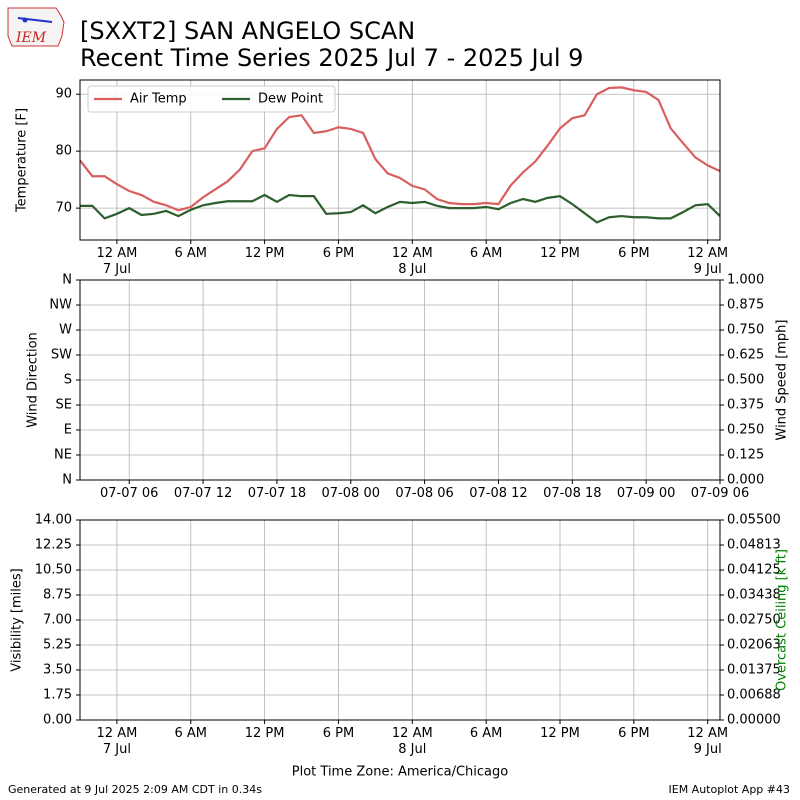 This screenshot has width=800, height=800. What do you see at coordinates (754, 620) in the screenshot?
I see `y2-tick-label: 0.02750` at bounding box center [754, 620].